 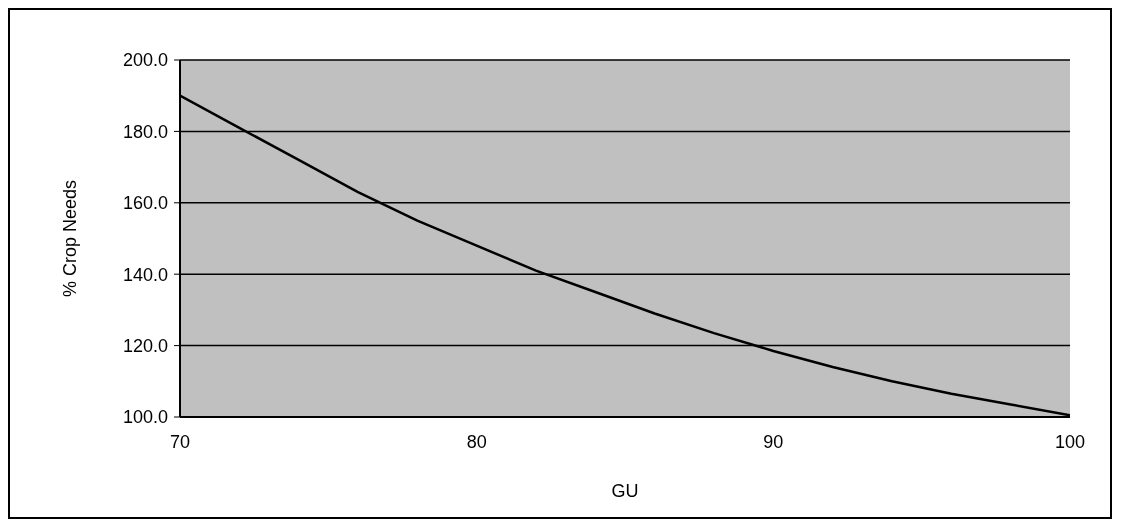 I want to click on y-tick-label: 160.0, so click(x=145, y=203).